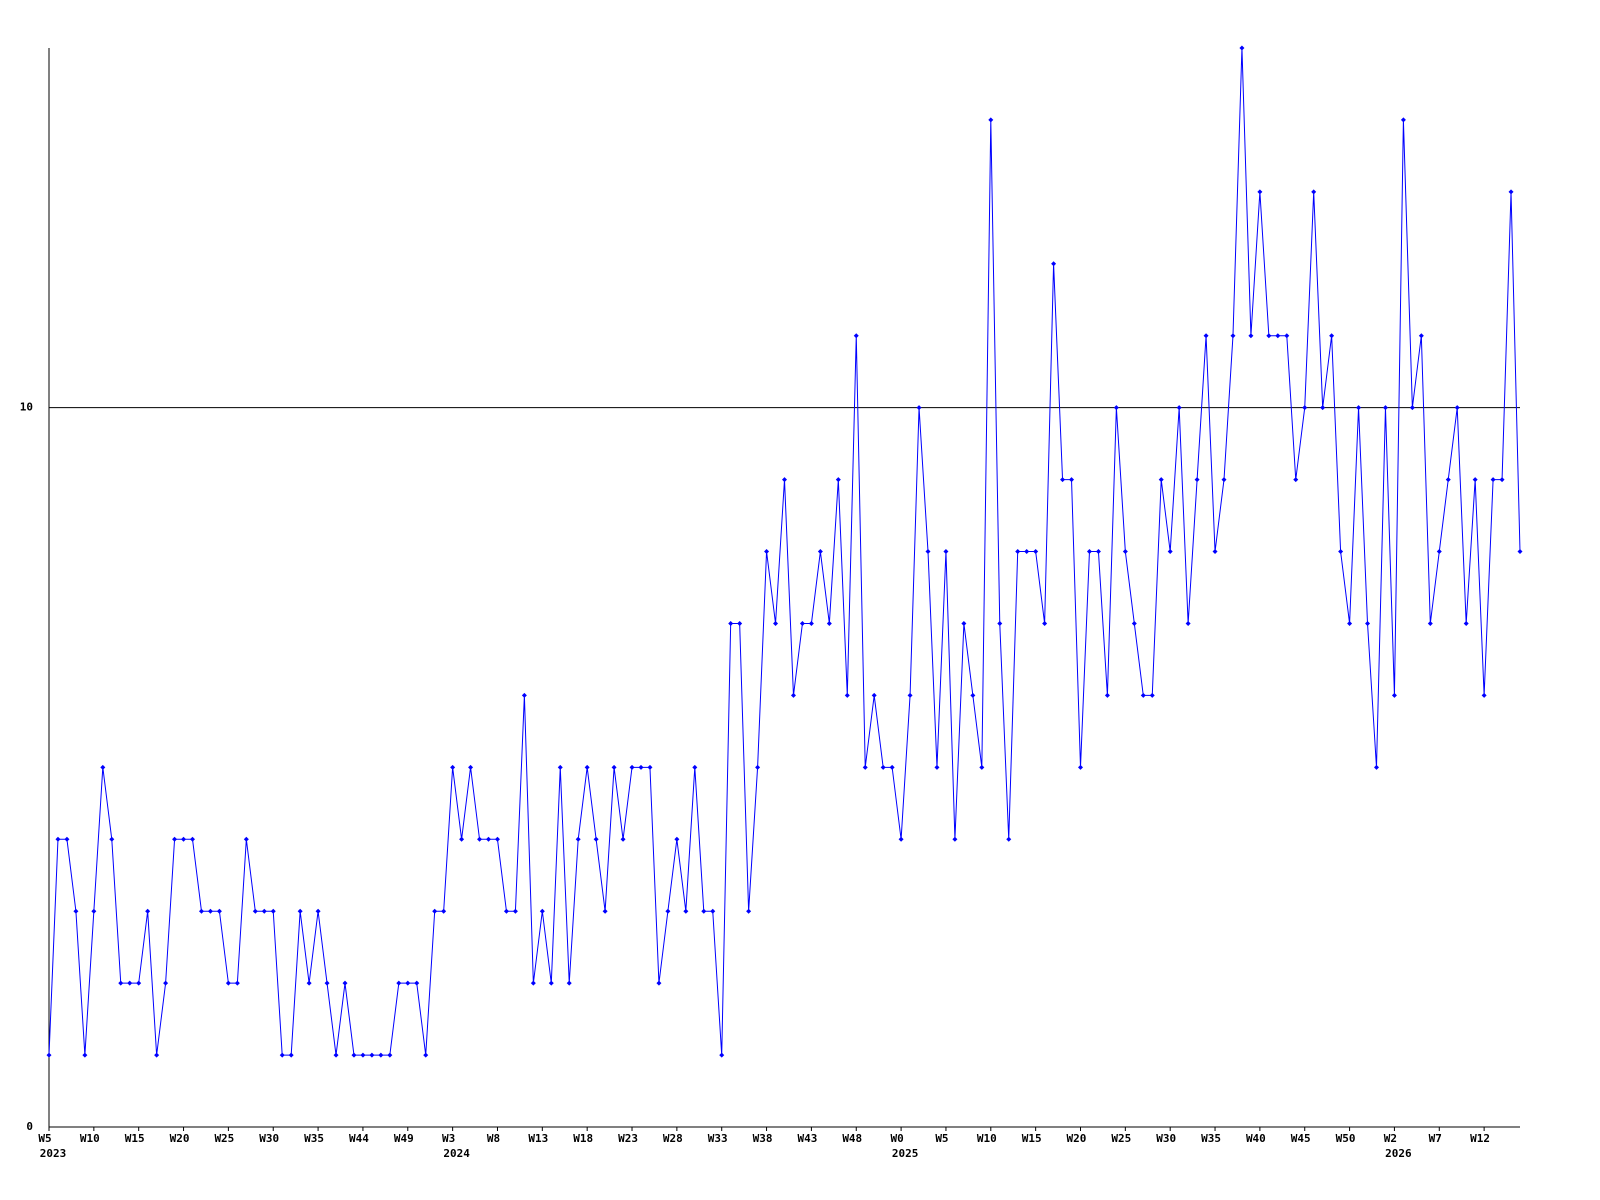 The image size is (1600, 1200). Describe the element at coordinates (987, 1138) in the screenshot. I see `x-tick-label: W10` at that location.